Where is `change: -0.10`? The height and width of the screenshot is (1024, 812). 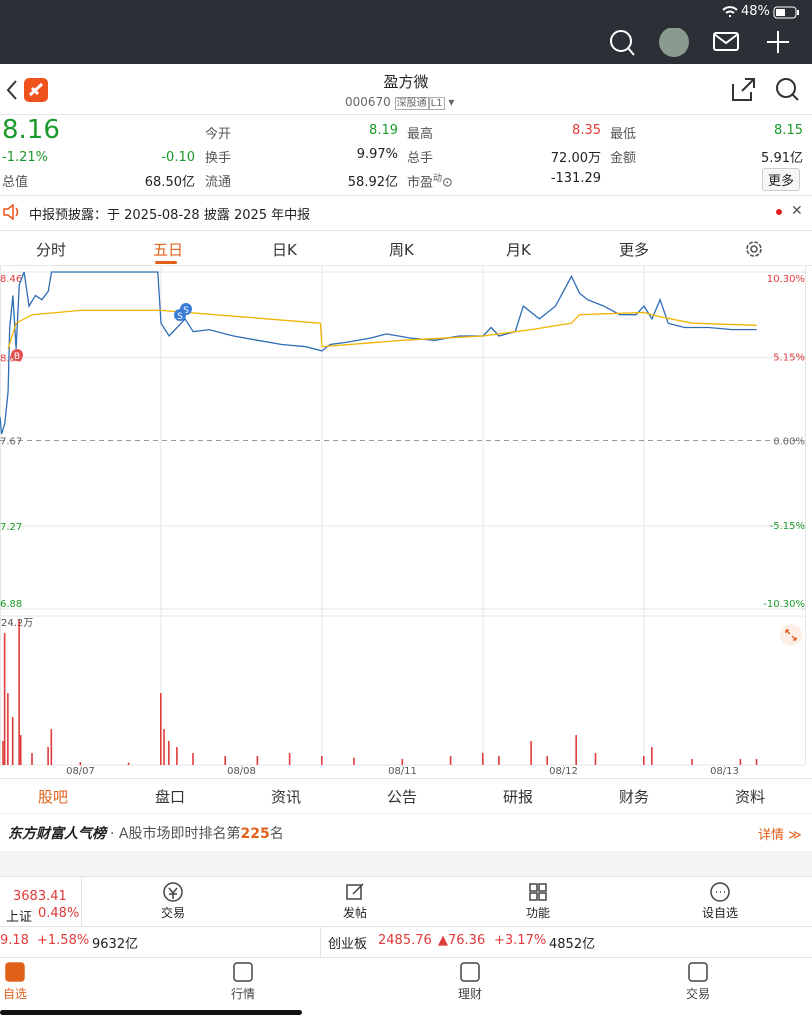 change: -0.10 is located at coordinates (178, 157).